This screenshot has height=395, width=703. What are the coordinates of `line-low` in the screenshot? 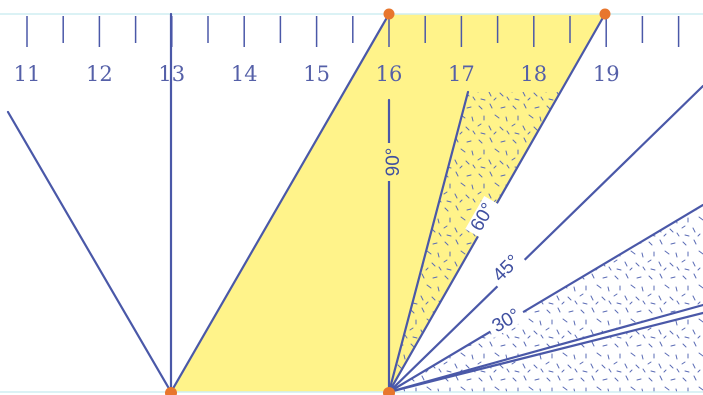 It's located at (545, 352).